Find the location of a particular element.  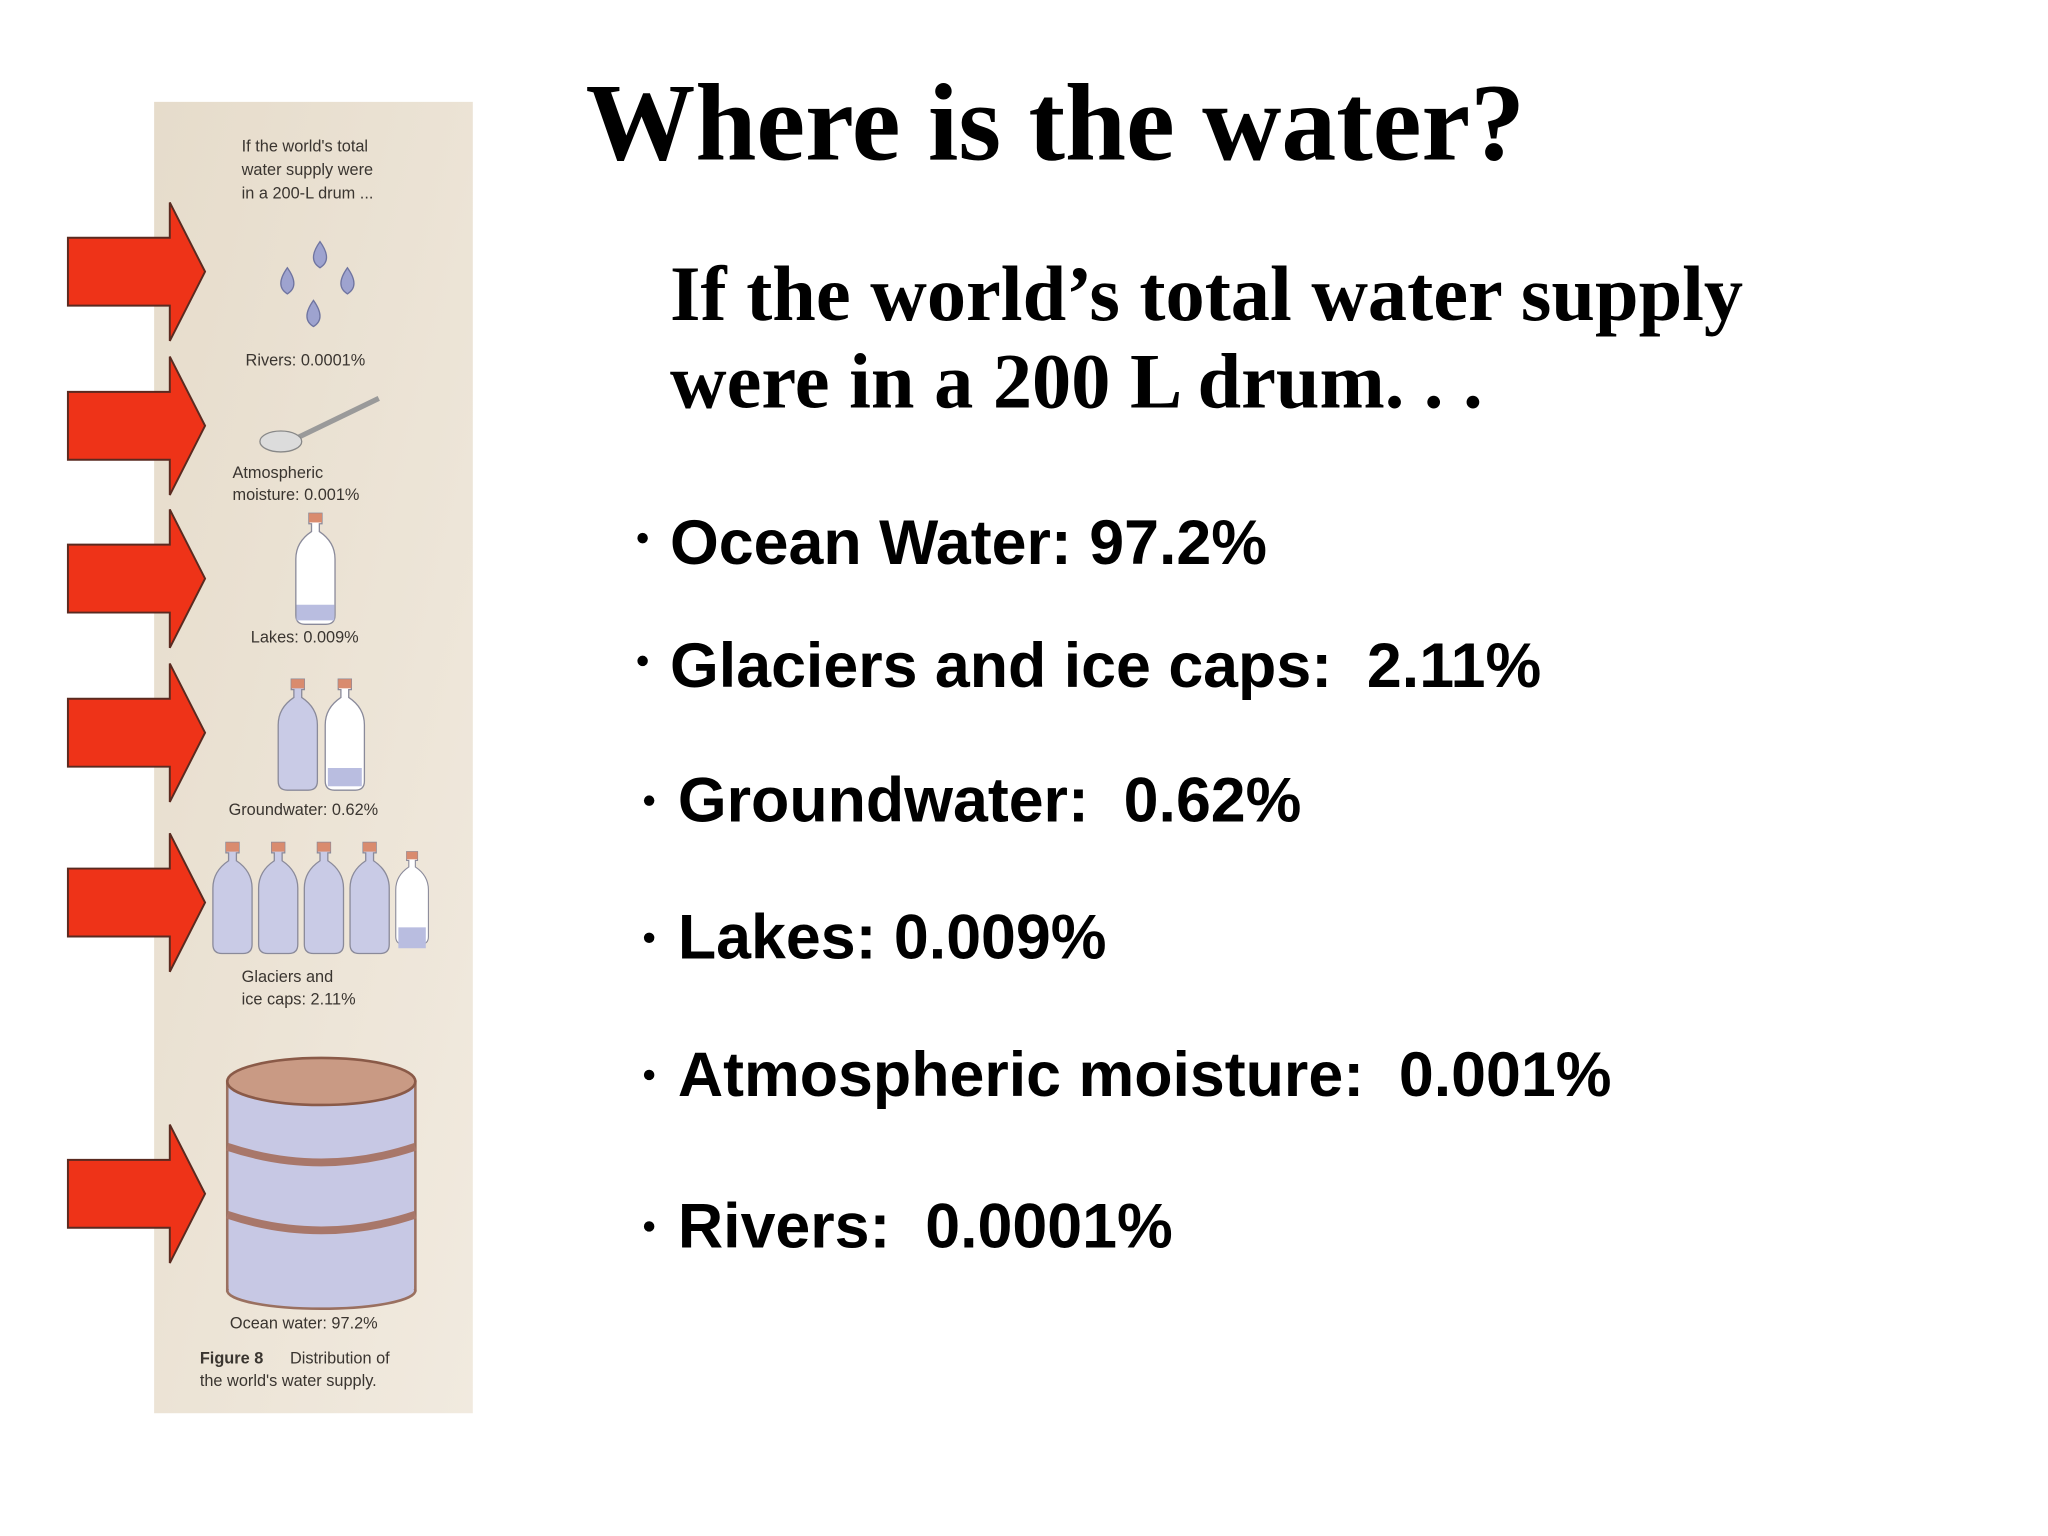

figure-label: Glaciers and is located at coordinates (288, 977).